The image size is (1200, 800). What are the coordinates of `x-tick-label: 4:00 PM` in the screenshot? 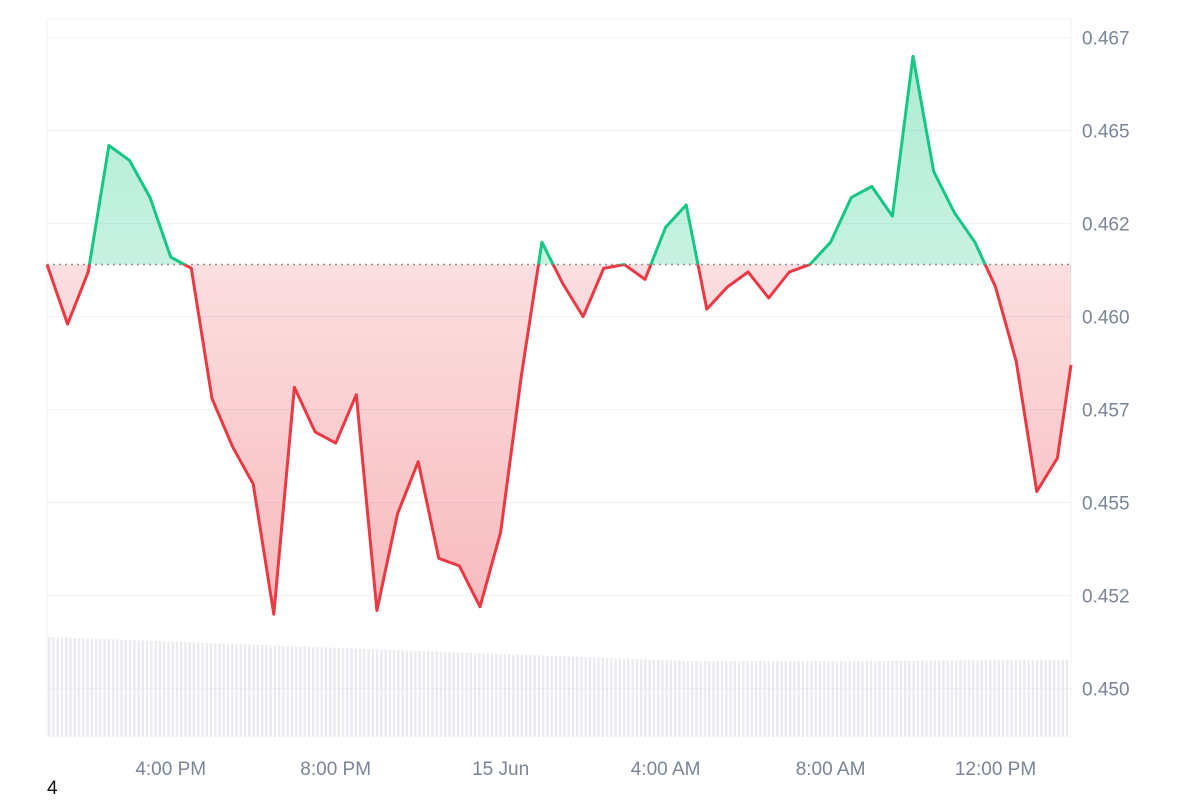 It's located at (170, 769).